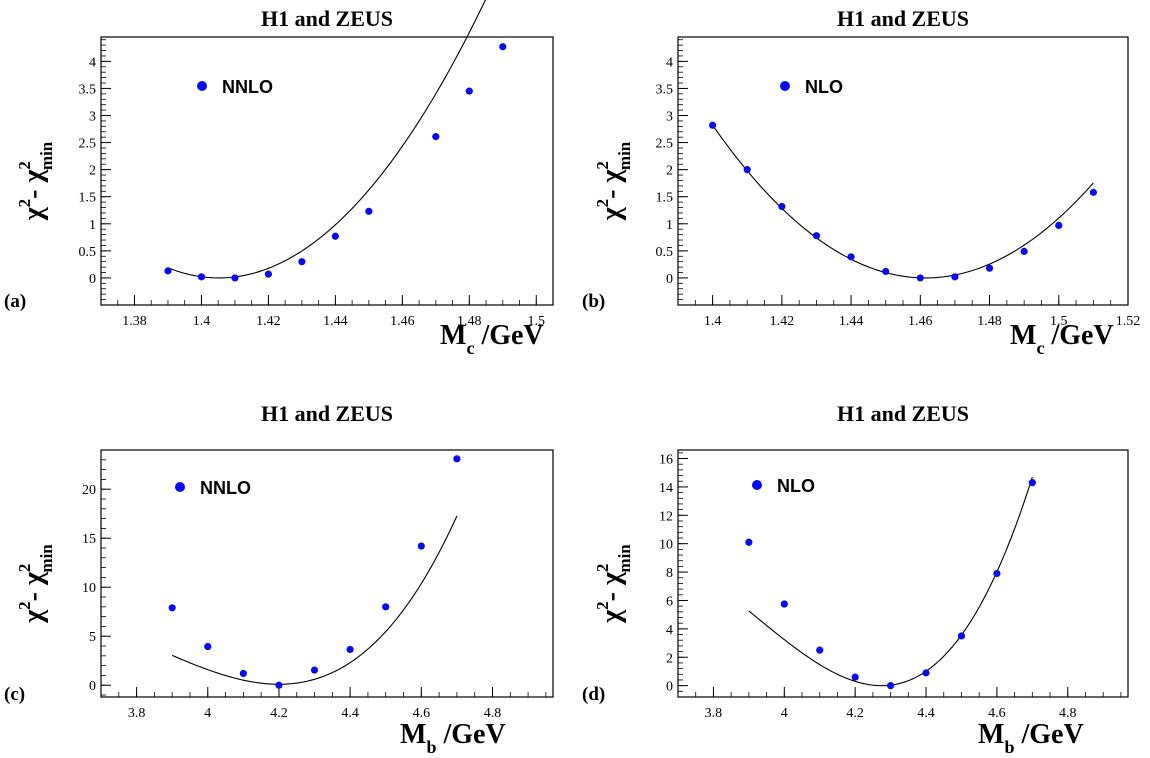 This screenshot has height=758, width=1150. What do you see at coordinates (920, 321) in the screenshot?
I see `x-tick-label: 1.46` at bounding box center [920, 321].